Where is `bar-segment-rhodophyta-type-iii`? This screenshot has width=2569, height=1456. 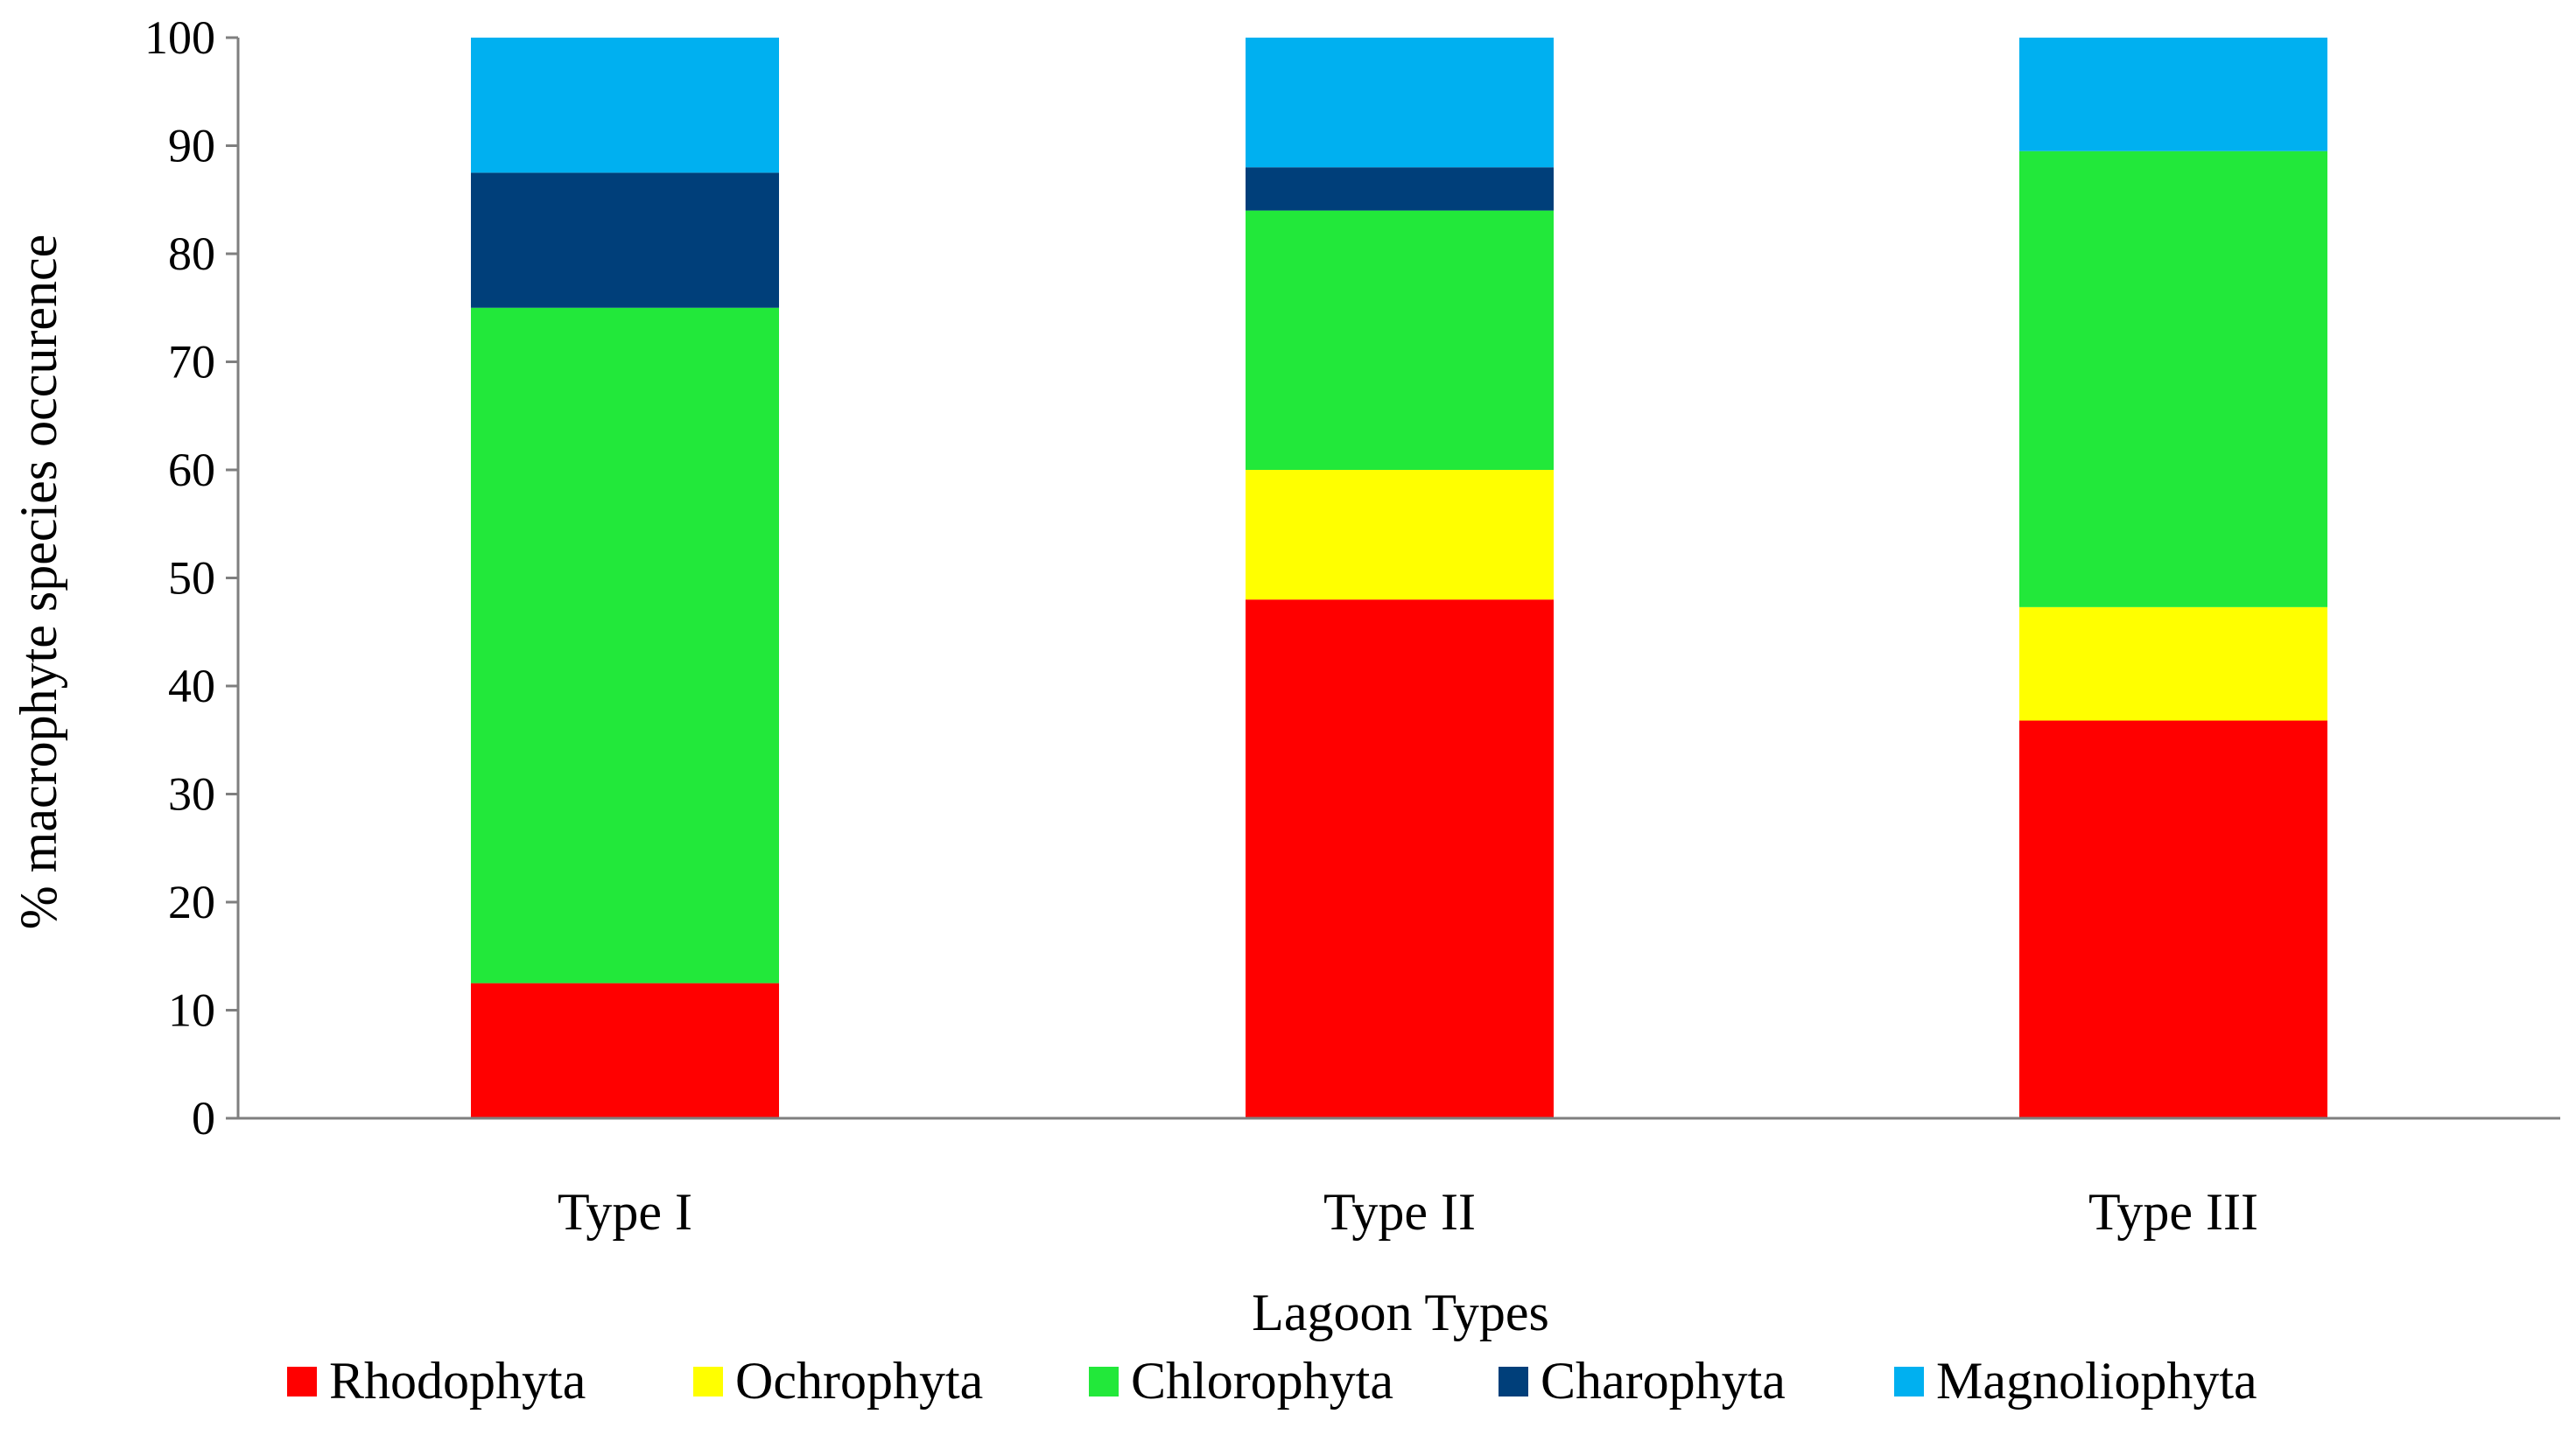 bar-segment-rhodophyta-type-iii is located at coordinates (2173, 919).